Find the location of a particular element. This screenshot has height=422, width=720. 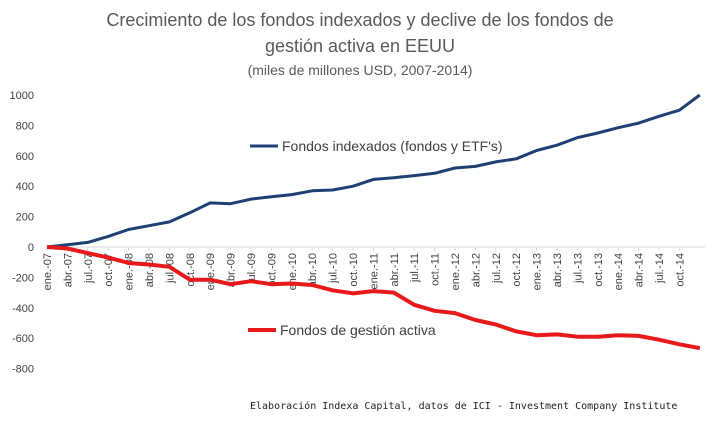

x-tick-label: abr.-09 is located at coordinates (232, 270).